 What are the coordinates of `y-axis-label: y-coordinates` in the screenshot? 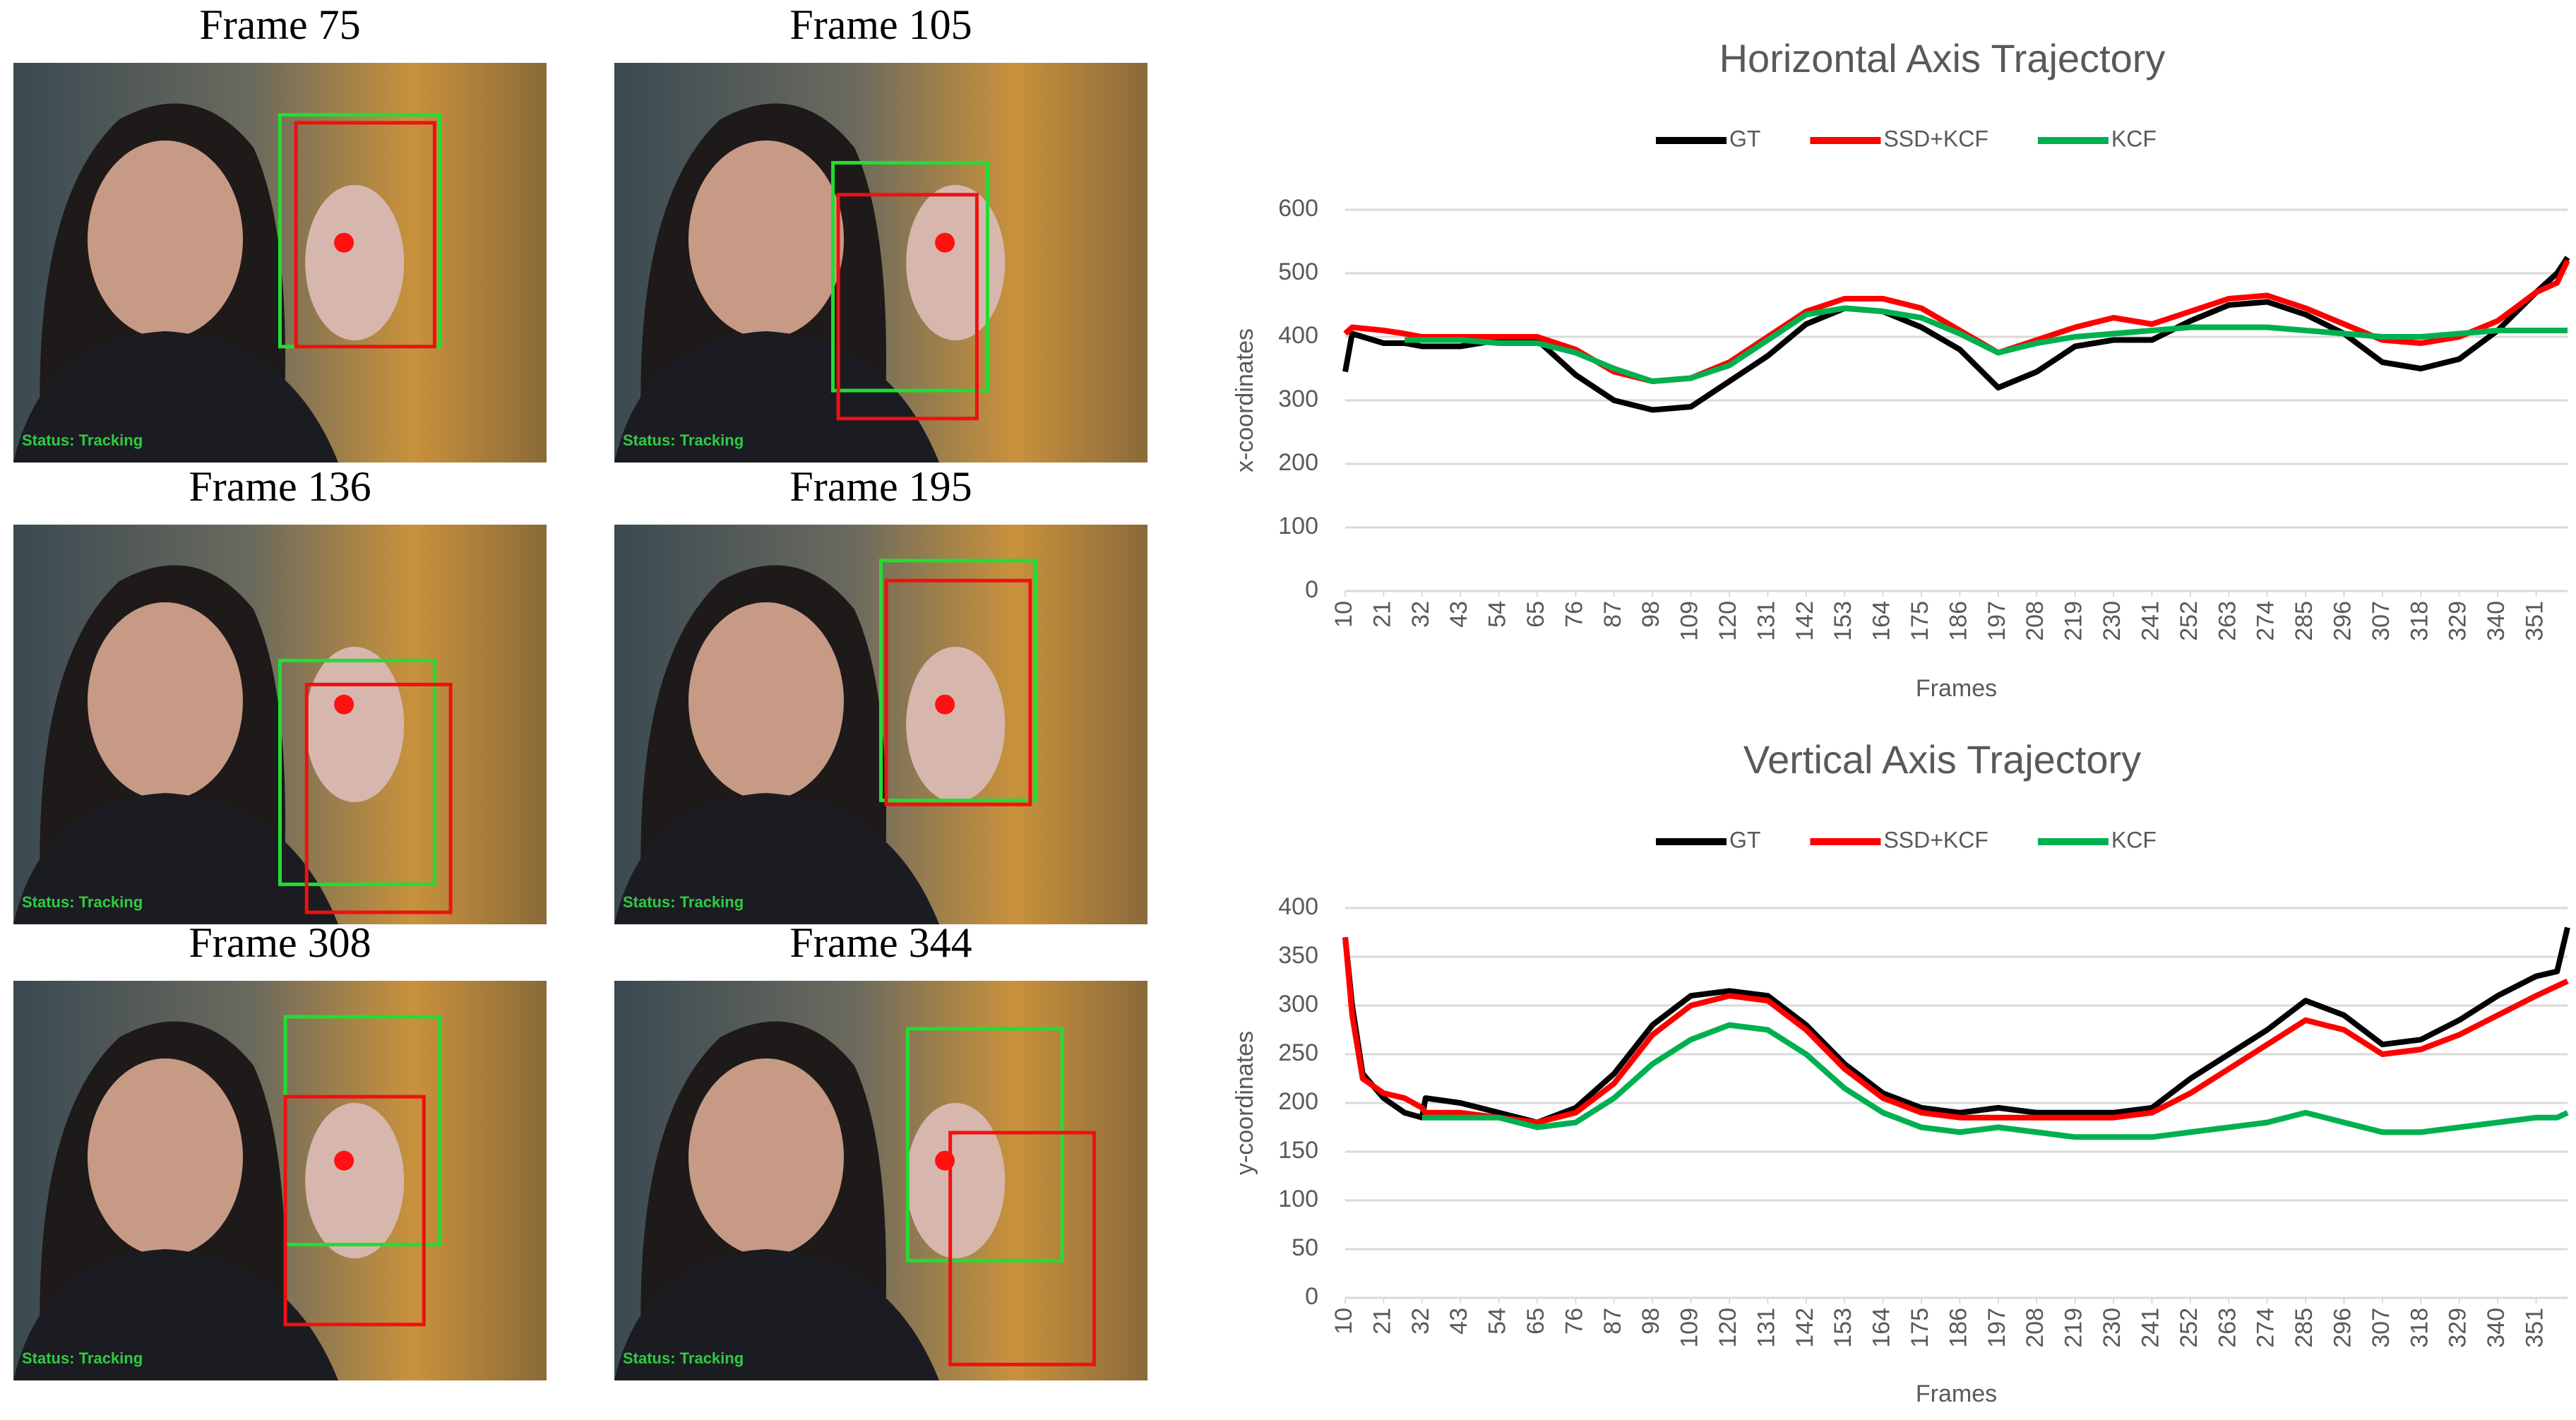 It's located at (1245, 1103).